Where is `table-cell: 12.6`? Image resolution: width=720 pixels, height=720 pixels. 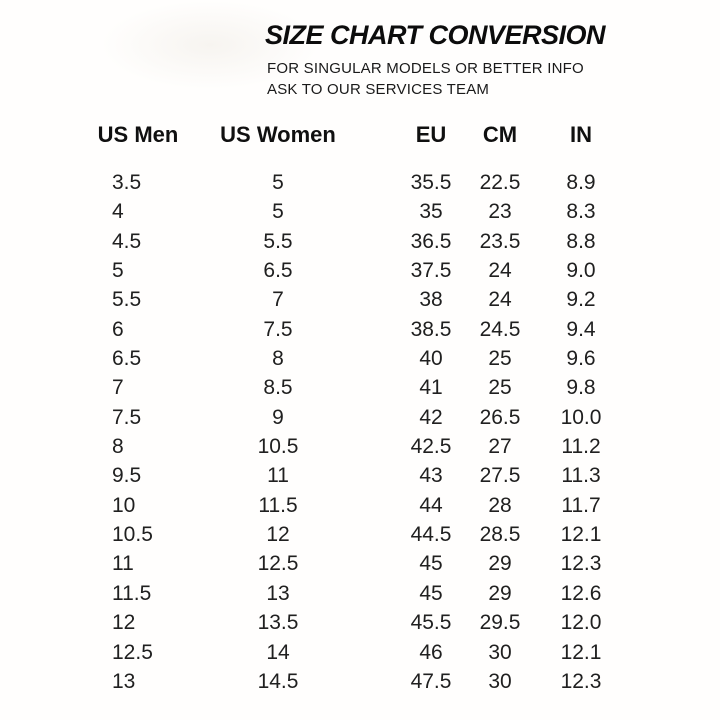
table-cell: 12.6 is located at coordinates (581, 593).